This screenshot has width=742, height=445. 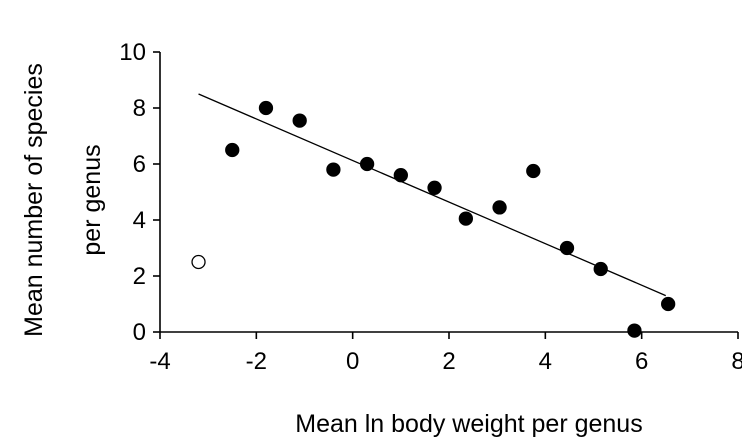 I want to click on x-tick-label: -2, so click(x=256, y=361).